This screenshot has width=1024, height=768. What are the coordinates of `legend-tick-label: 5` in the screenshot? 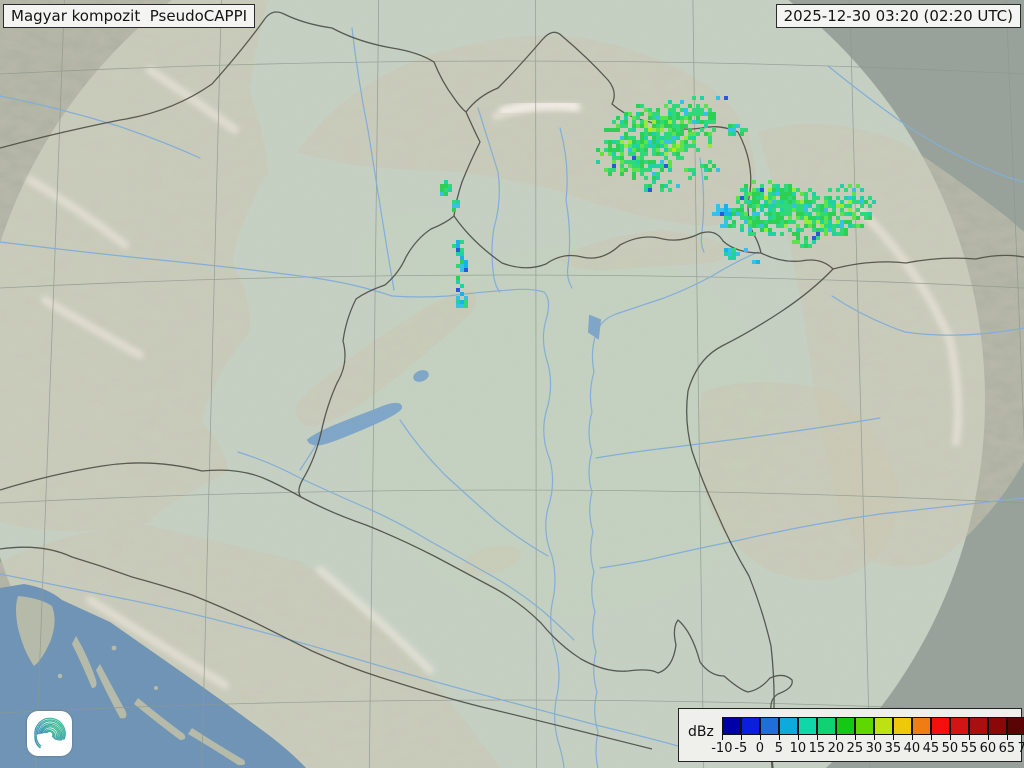 It's located at (778, 748).